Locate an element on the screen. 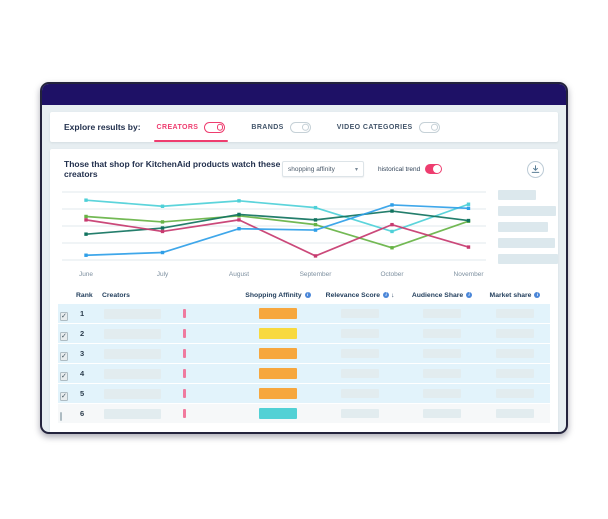 This screenshot has width=608, height=519. tab-video-categories: VIDEO CATEGORIES is located at coordinates (388, 127).